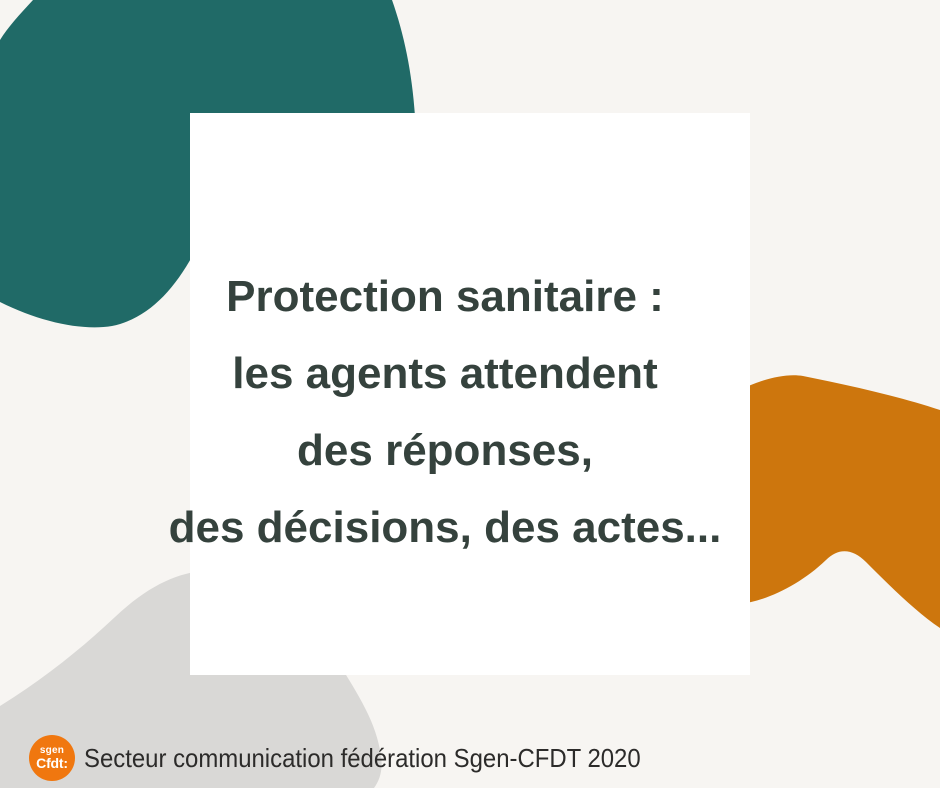 Image resolution: width=940 pixels, height=788 pixels. I want to click on logo-text-sgen: sgen, so click(52, 750).